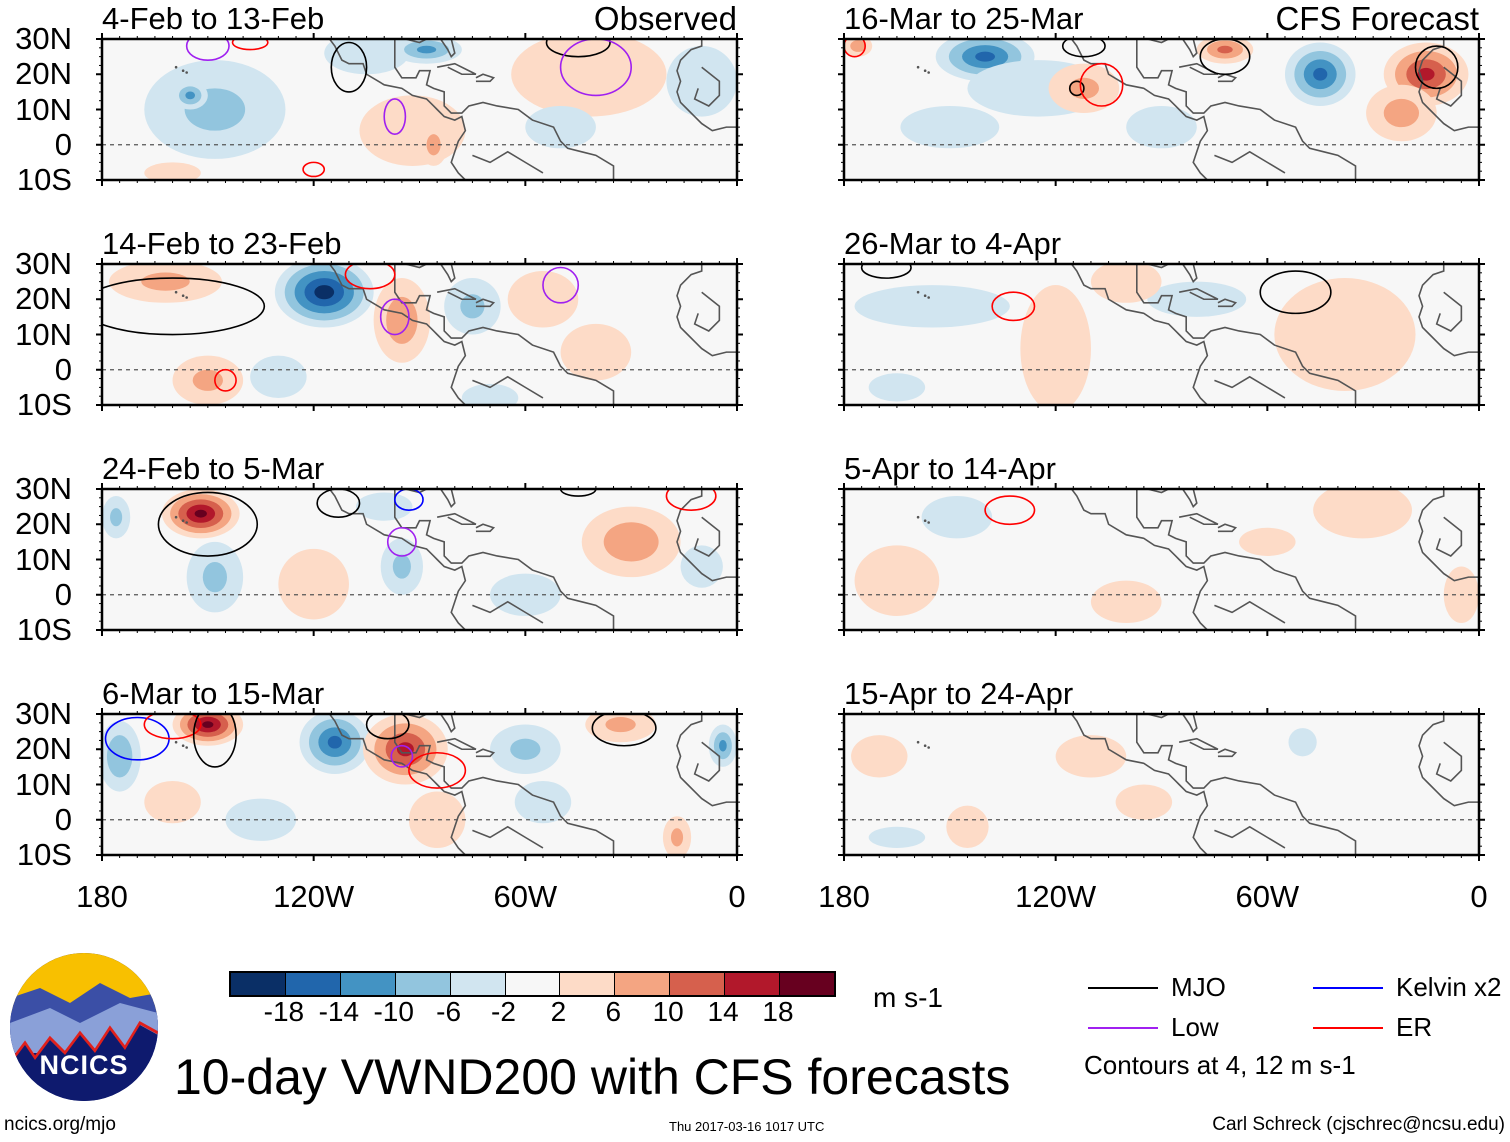 Image resolution: width=1510 pixels, height=1142 pixels. What do you see at coordinates (380, 796) in the screenshot?
I see `map-panel: 6-Mar to 15-Mar 30N 20N 10N 0 10S 180 120W 60W 0` at bounding box center [380, 796].